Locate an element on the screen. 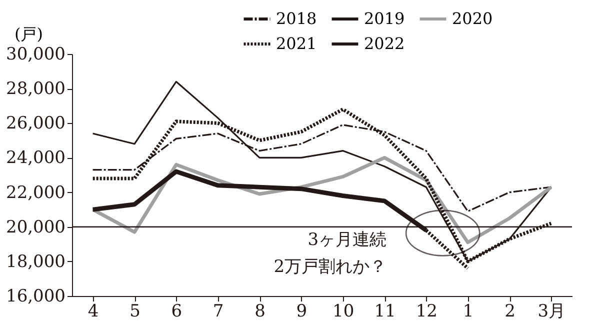 This screenshot has width=600, height=334. x-tick-label: 8 is located at coordinates (260, 312).